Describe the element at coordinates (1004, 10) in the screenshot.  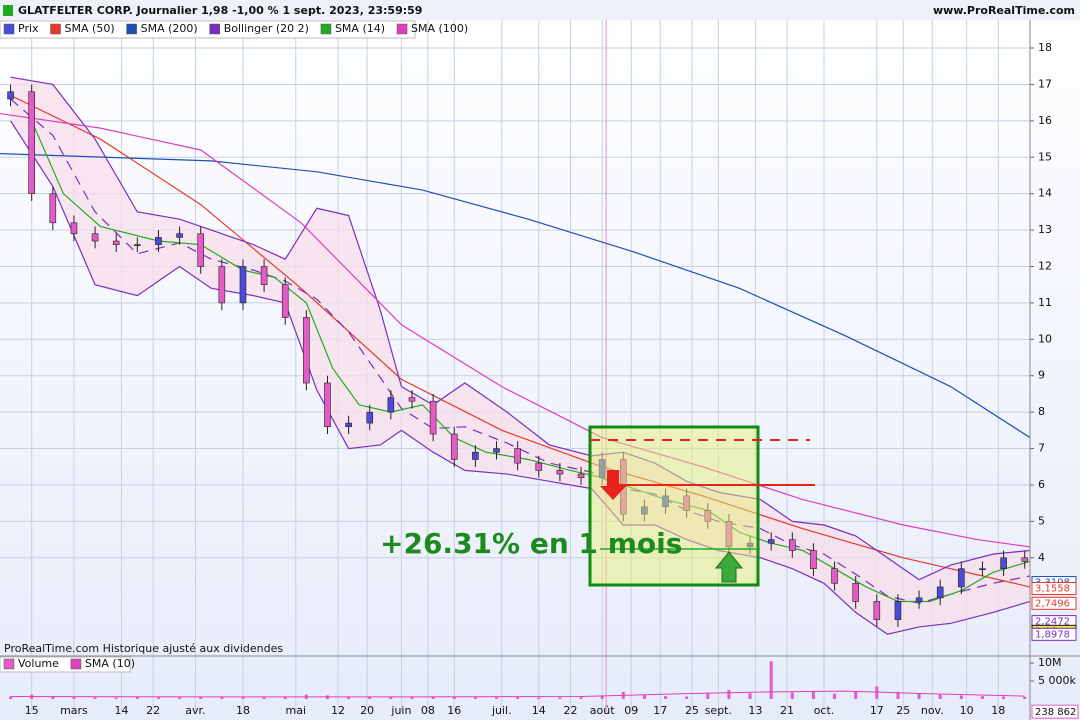
I see `source: www.ProRealTime.com` at that location.